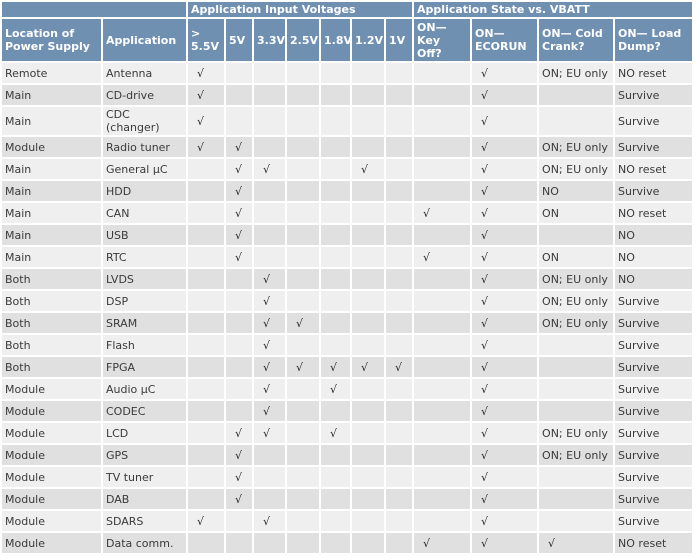 The image size is (696, 558). What do you see at coordinates (654, 279) in the screenshot?
I see `cell-load-dump: NO` at bounding box center [654, 279].